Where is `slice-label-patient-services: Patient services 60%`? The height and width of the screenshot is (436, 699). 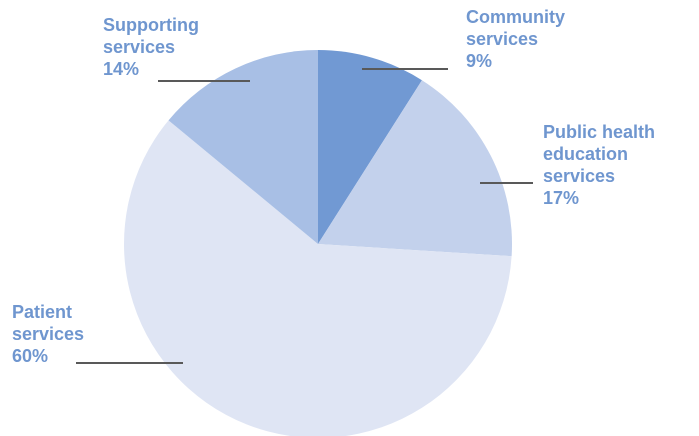 slice-label-patient-services: Patient services 60% is located at coordinates (48, 334).